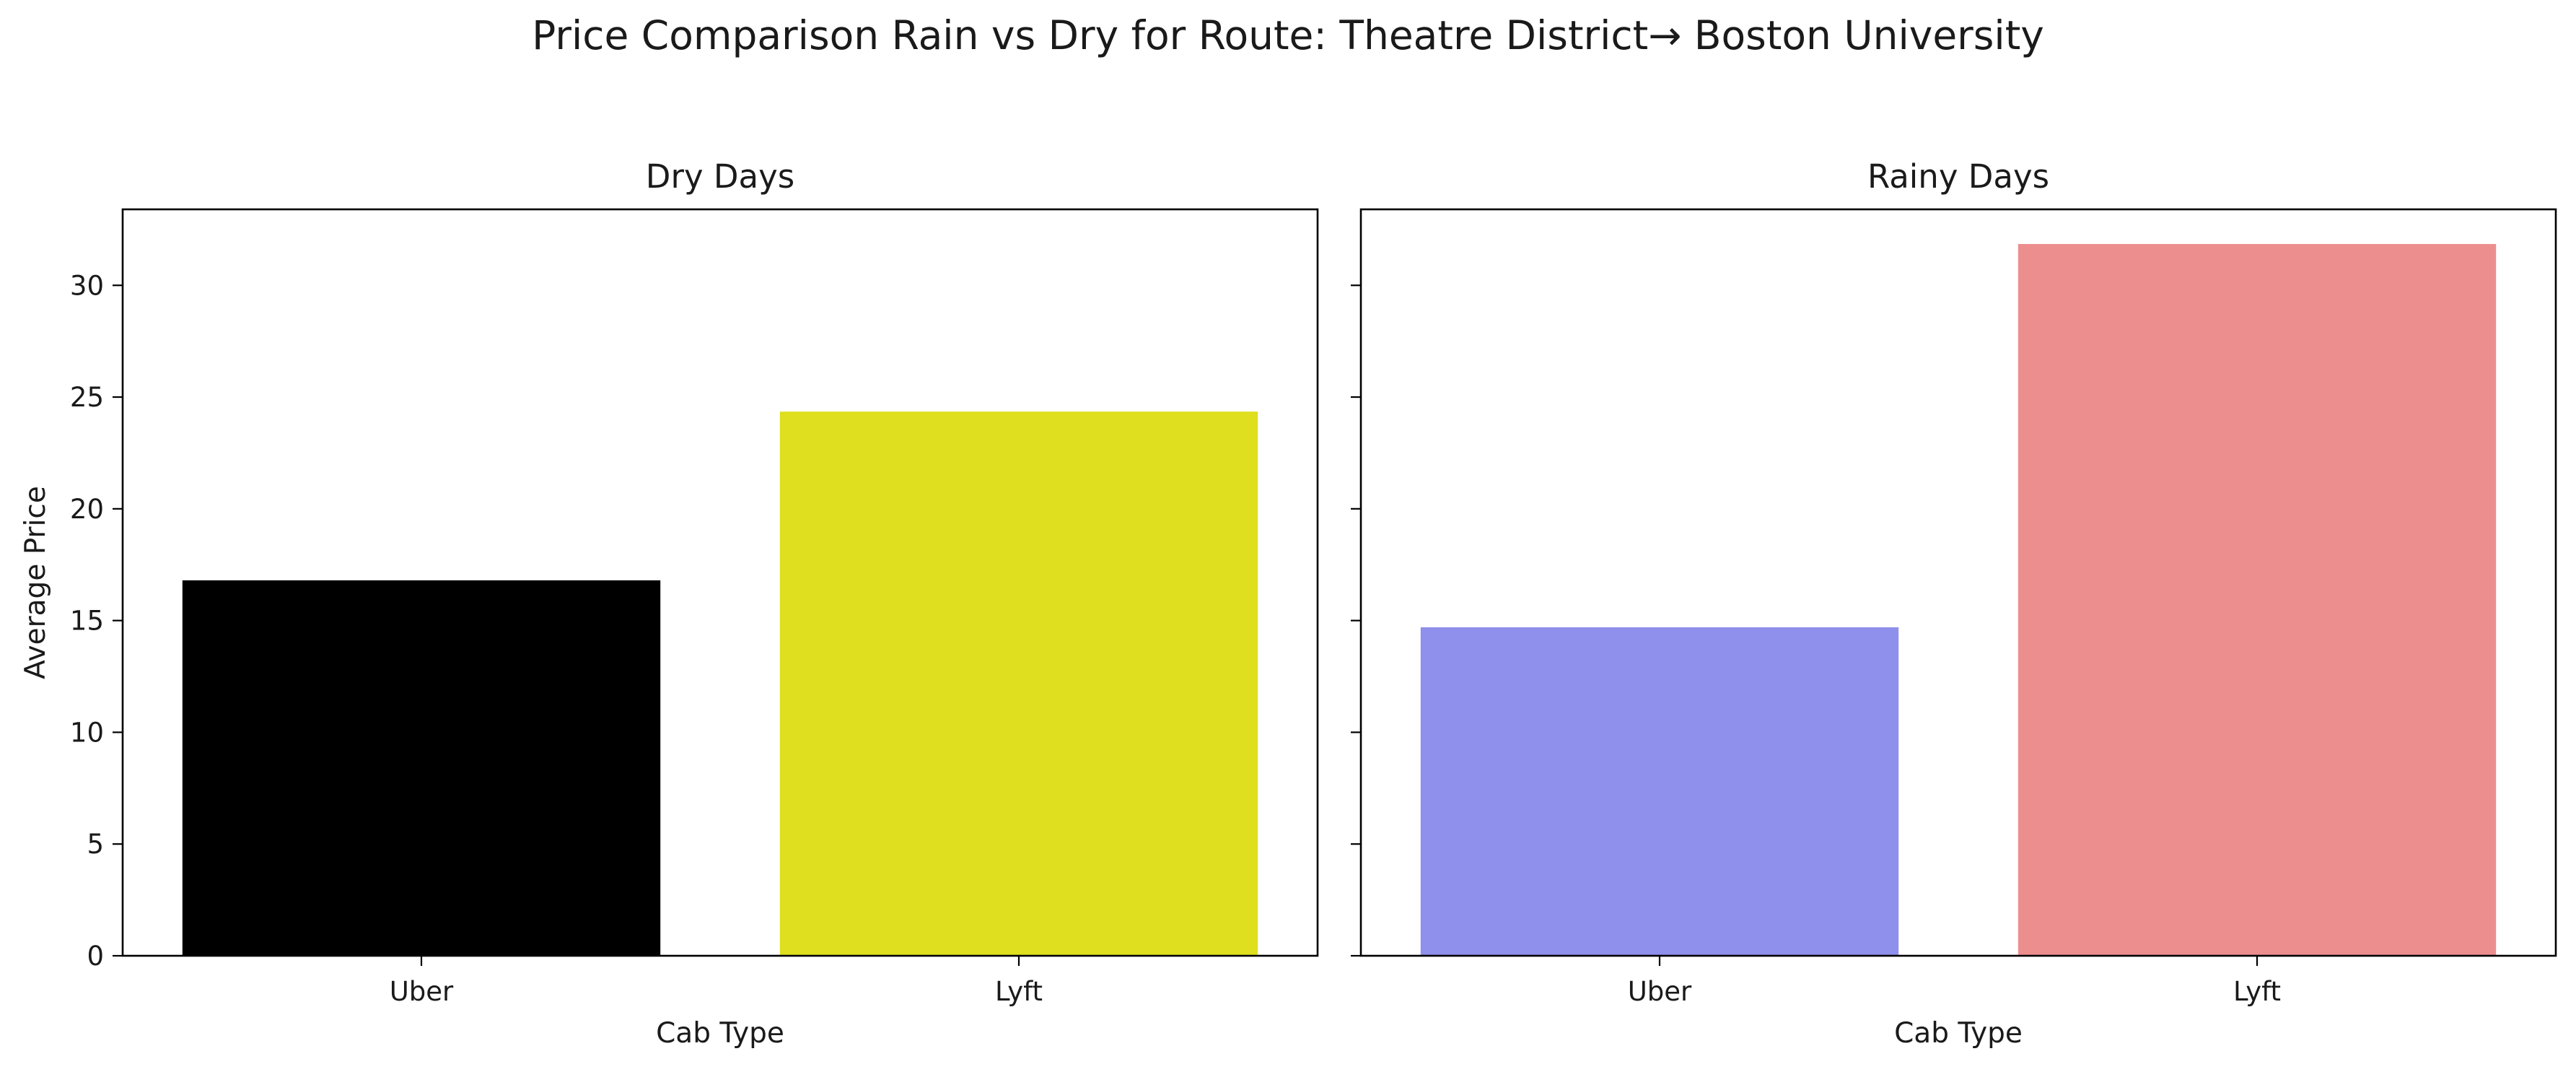 Image resolution: width=2576 pixels, height=1072 pixels. What do you see at coordinates (87, 621) in the screenshot?
I see `y-tick-label: 15` at bounding box center [87, 621].